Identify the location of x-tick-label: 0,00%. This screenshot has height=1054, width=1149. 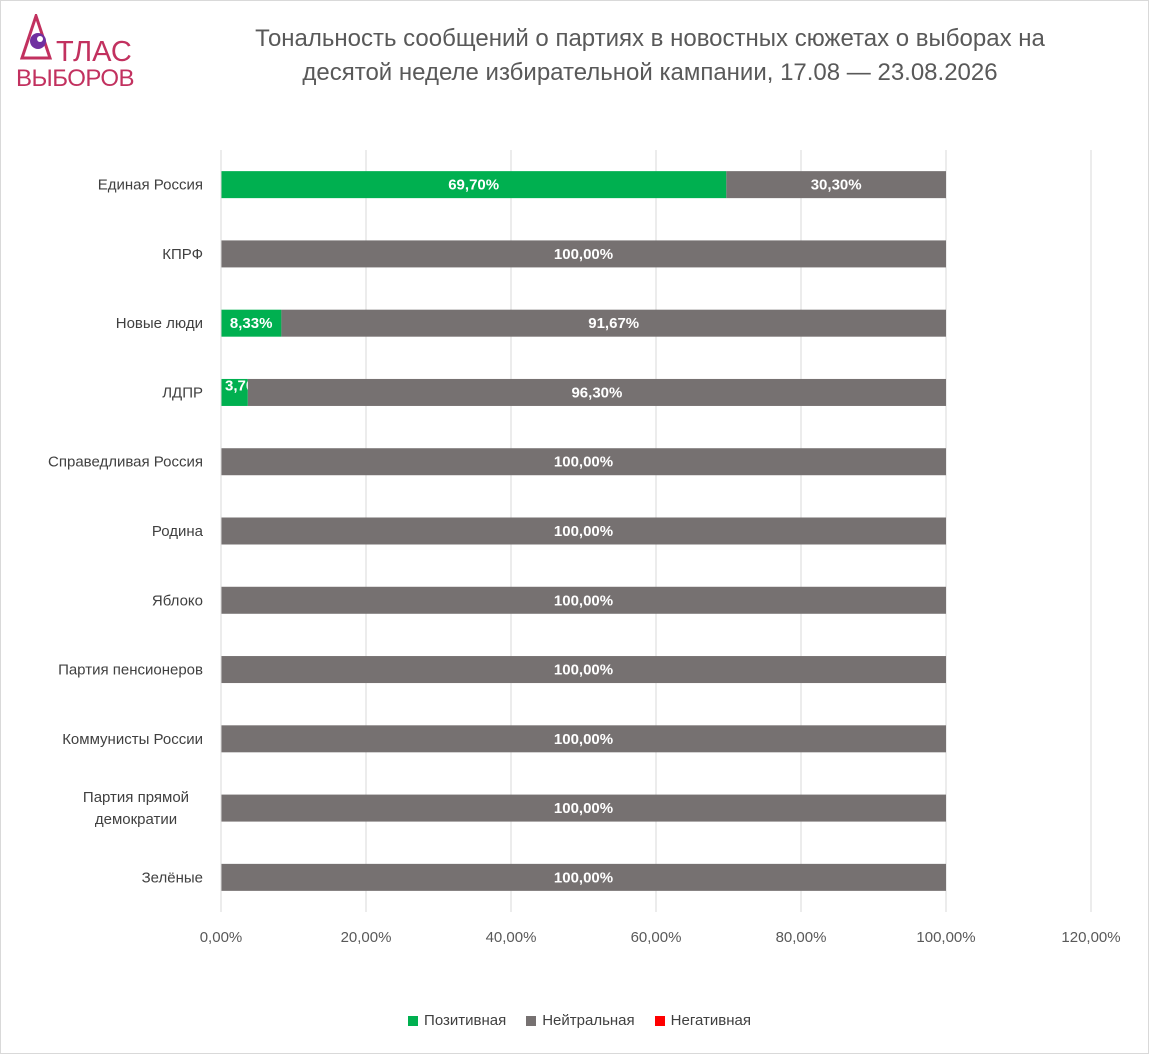
(221, 937).